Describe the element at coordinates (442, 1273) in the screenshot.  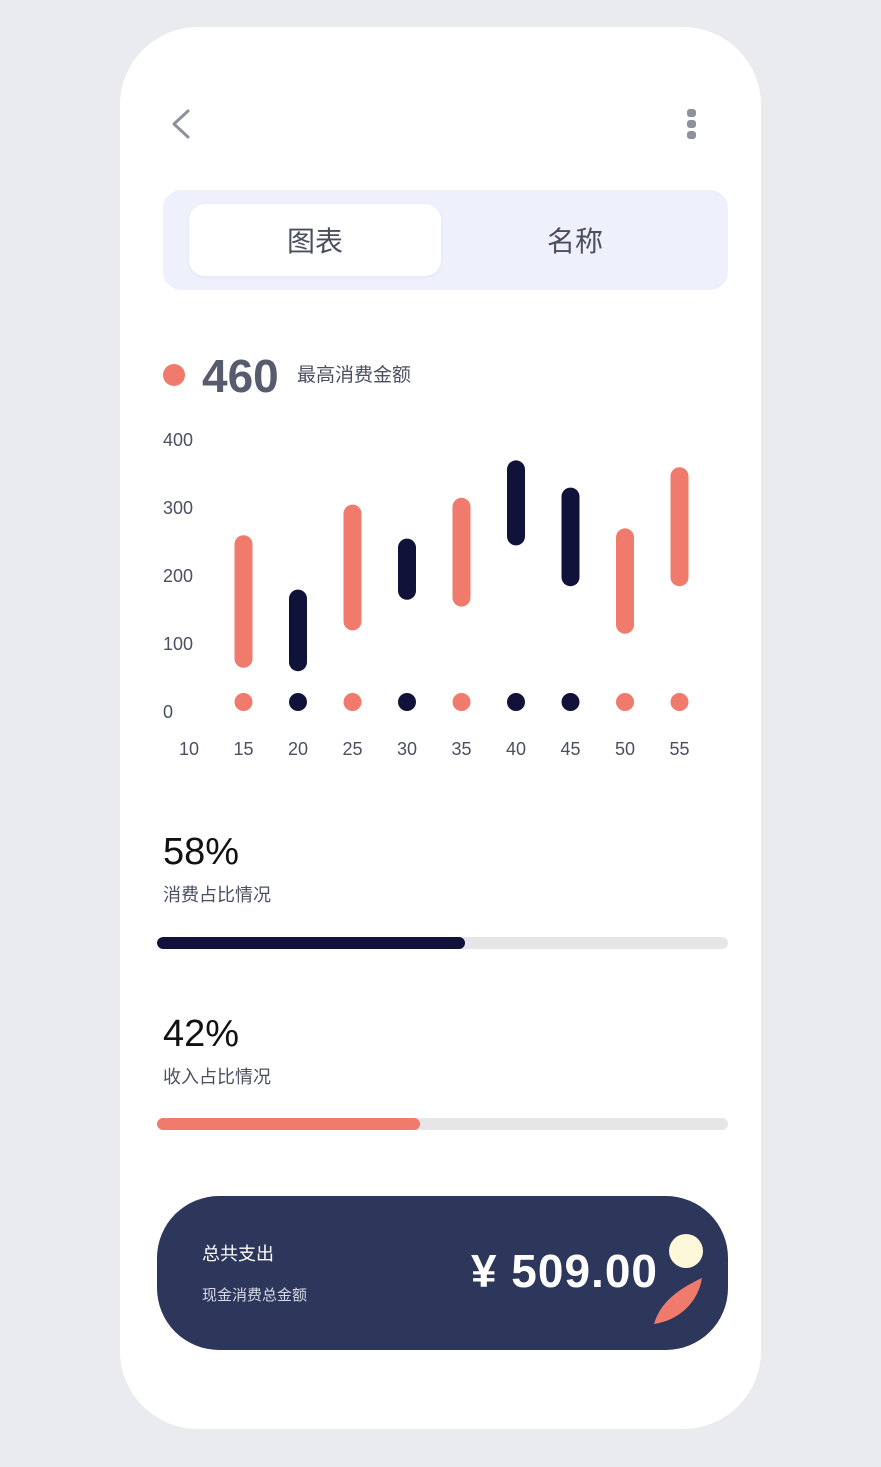
I see `total-expense-card: 总共支出 现金消费总金额 ¥ 509.00` at that location.